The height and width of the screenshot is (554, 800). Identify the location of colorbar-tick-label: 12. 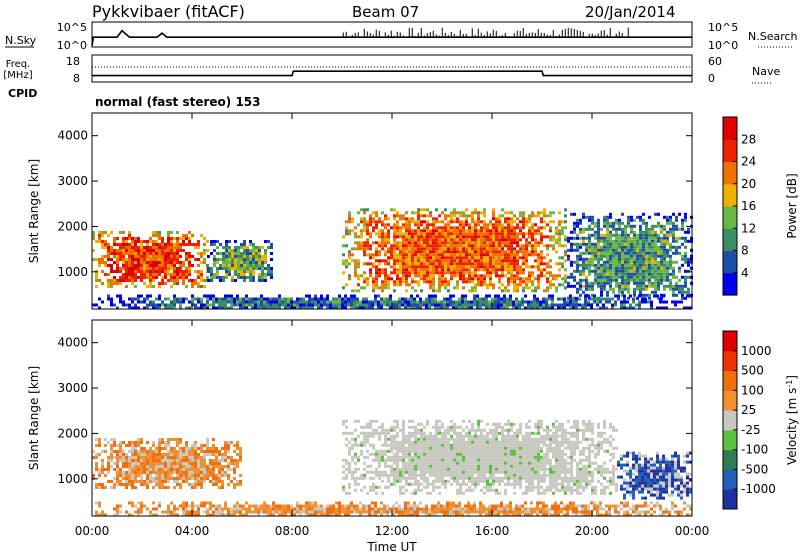
(748, 228).